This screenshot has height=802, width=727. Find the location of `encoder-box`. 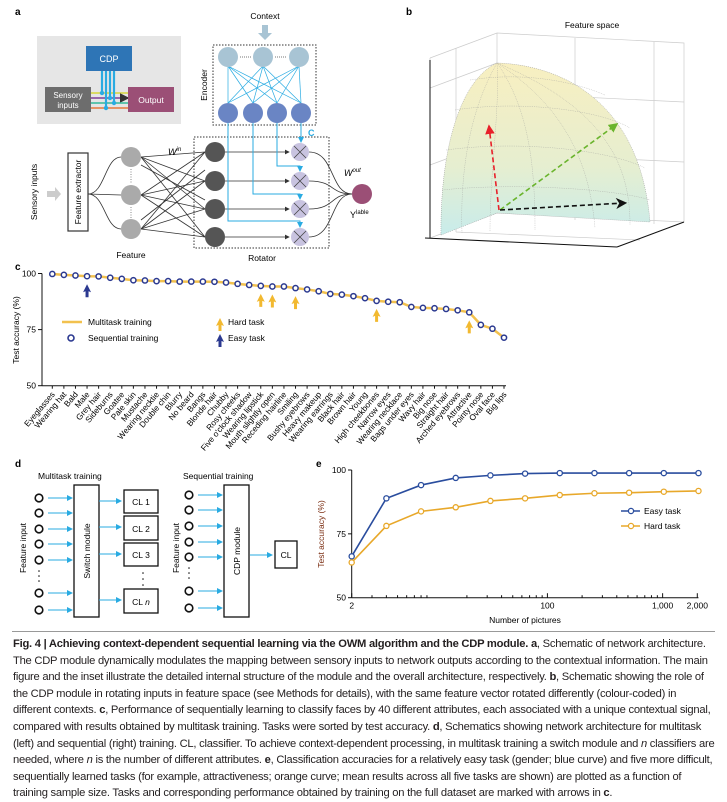

encoder-box is located at coordinates (264, 85).